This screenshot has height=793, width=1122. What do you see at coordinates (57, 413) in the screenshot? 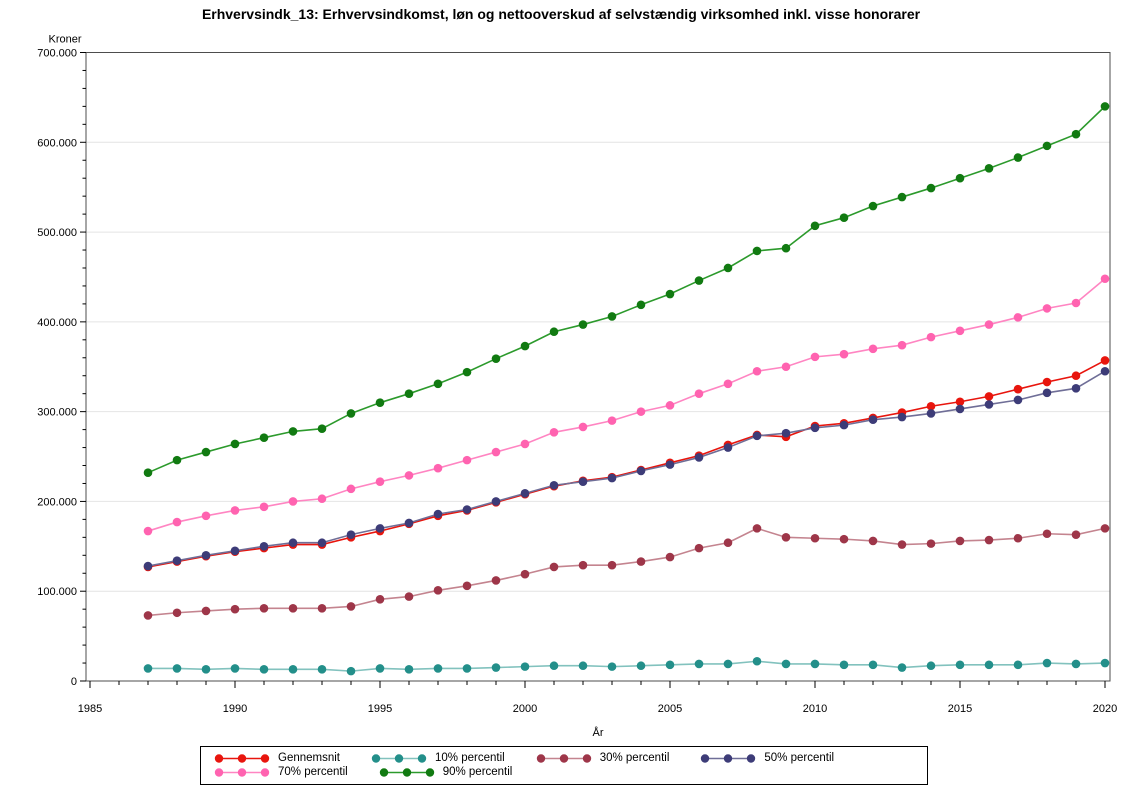
I see `y-tick-label: 300.000` at bounding box center [57, 413].